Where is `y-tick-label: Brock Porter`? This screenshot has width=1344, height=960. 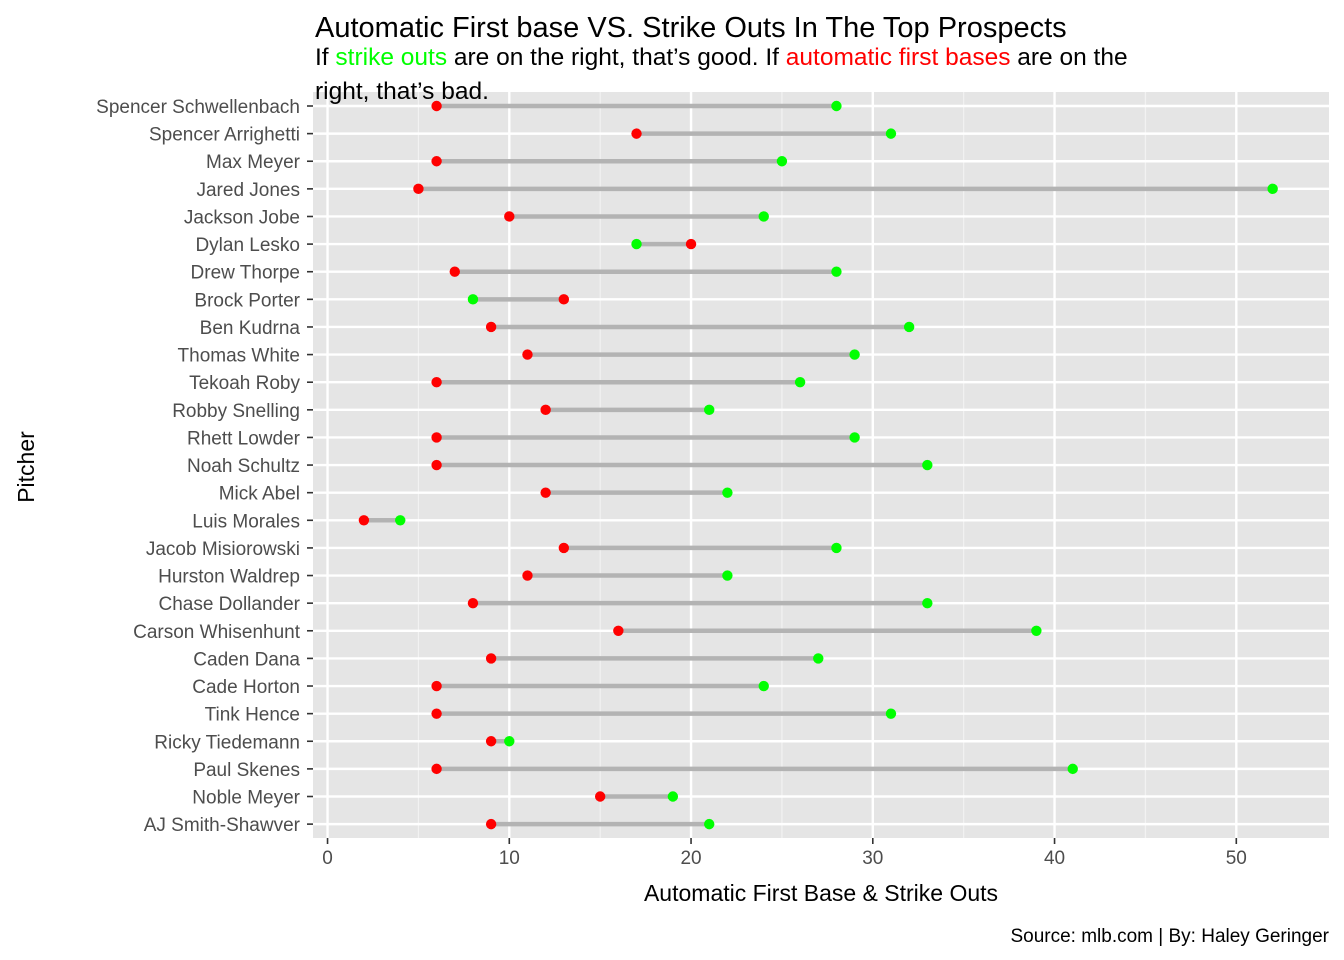
y-tick-label: Brock Porter is located at coordinates (247, 300).